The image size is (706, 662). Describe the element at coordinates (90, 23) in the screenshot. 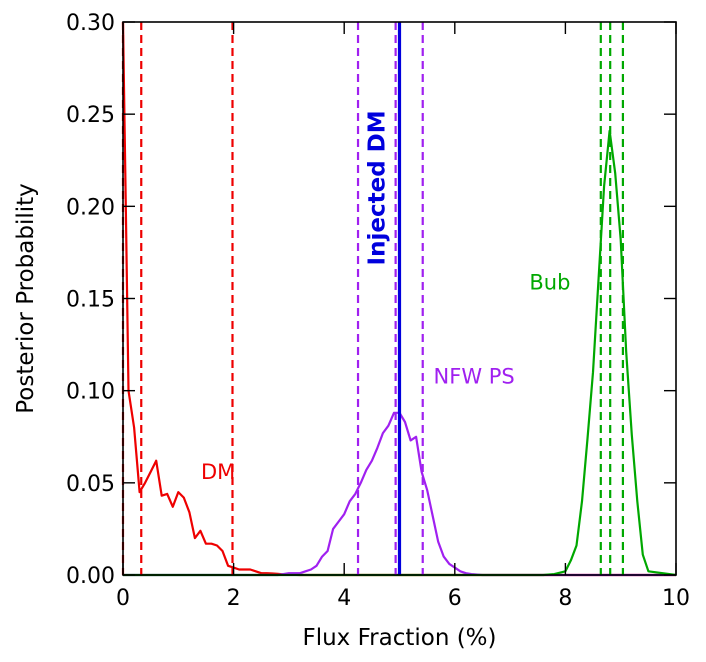

I see `y-tick-label: 0.30` at that location.